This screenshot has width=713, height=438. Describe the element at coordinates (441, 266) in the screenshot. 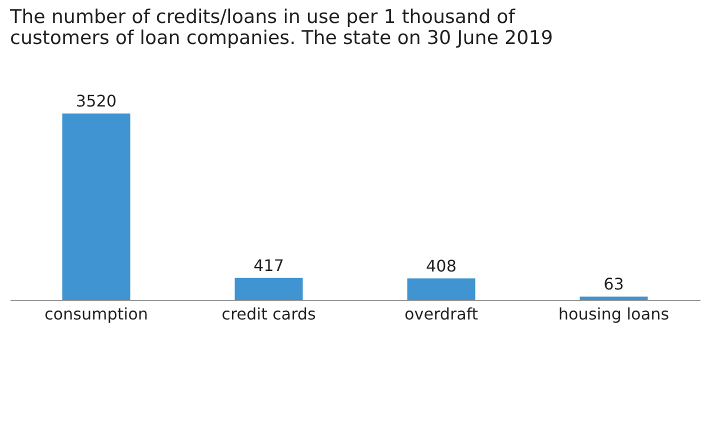

I see `data-label: 408` at that location.